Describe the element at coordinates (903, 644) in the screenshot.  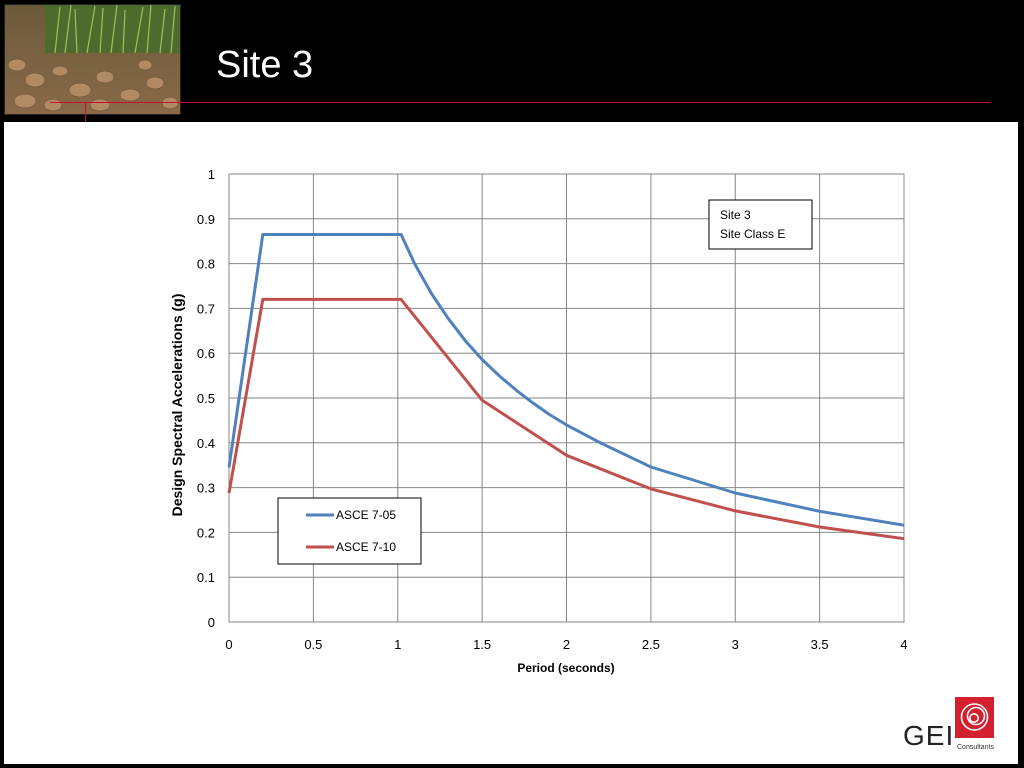
I see `x-tick-label: 4` at that location.